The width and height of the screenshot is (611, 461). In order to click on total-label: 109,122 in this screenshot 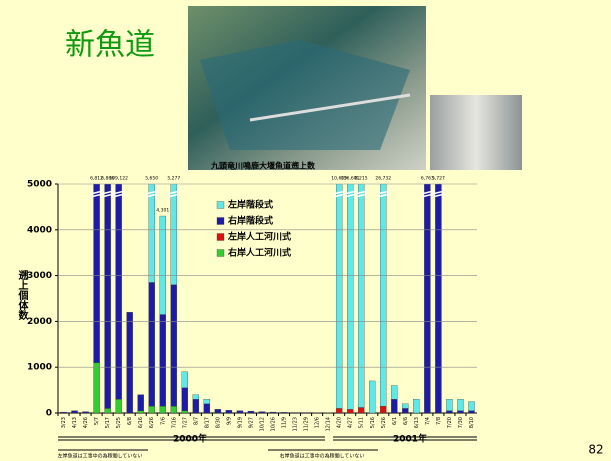, I will do `click(118, 179)`.